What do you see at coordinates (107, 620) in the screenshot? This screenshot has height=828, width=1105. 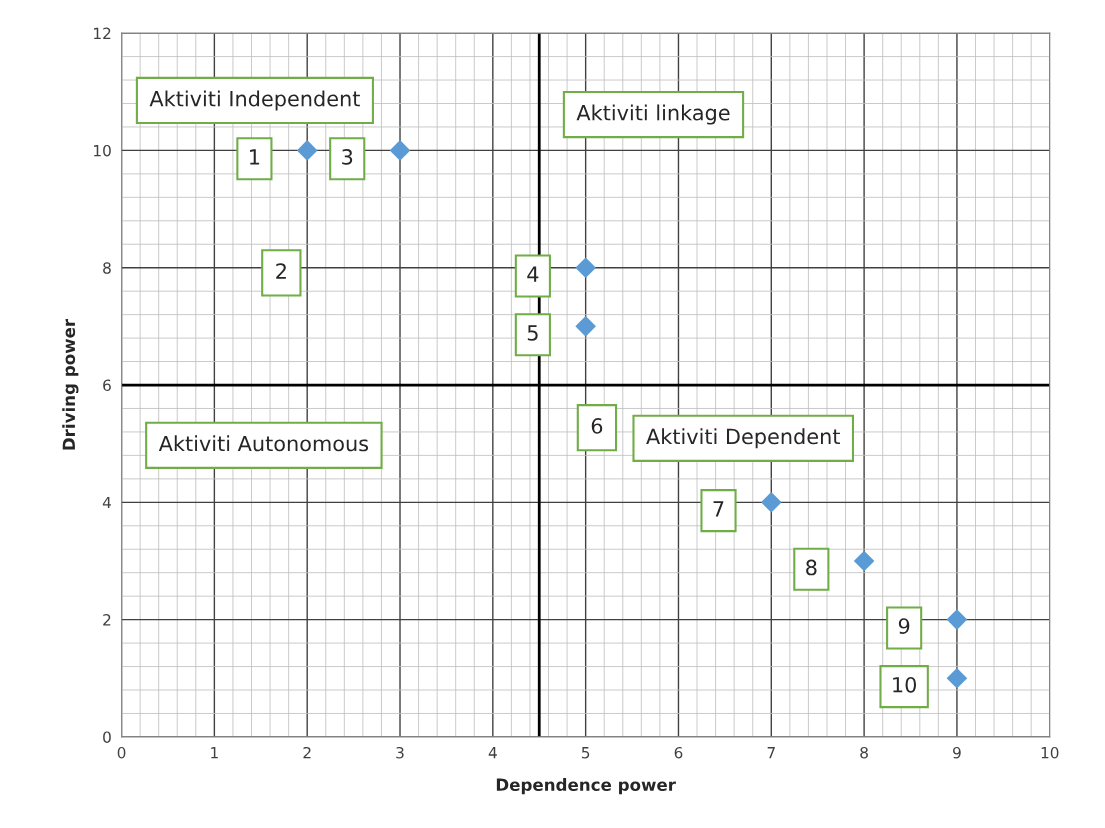 I see `y-tick-label: 2` at bounding box center [107, 620].